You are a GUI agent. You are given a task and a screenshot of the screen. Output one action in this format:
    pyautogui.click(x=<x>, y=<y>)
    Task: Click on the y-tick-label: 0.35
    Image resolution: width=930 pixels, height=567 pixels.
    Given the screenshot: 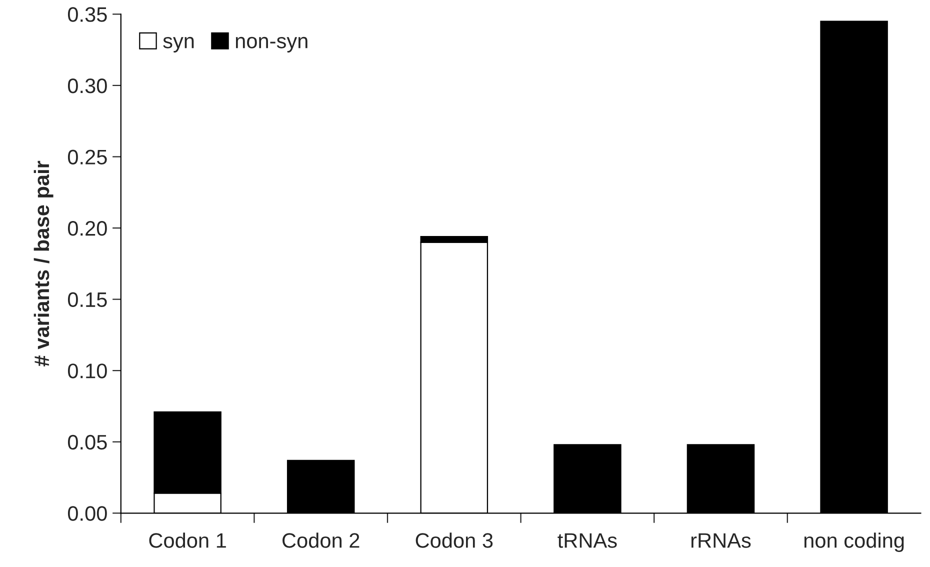 What is the action you would take?
    pyautogui.click(x=87, y=14)
    